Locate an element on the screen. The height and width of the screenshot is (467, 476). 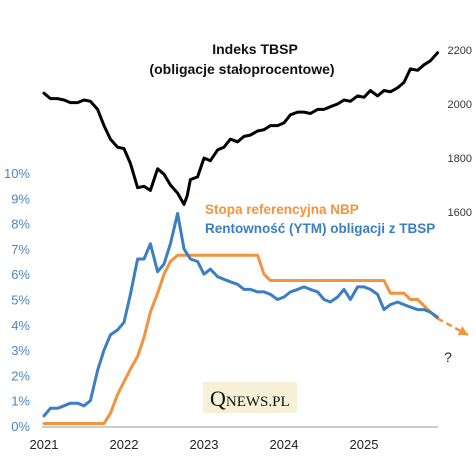
y-left-tick-label: 2% is located at coordinates (20, 375).